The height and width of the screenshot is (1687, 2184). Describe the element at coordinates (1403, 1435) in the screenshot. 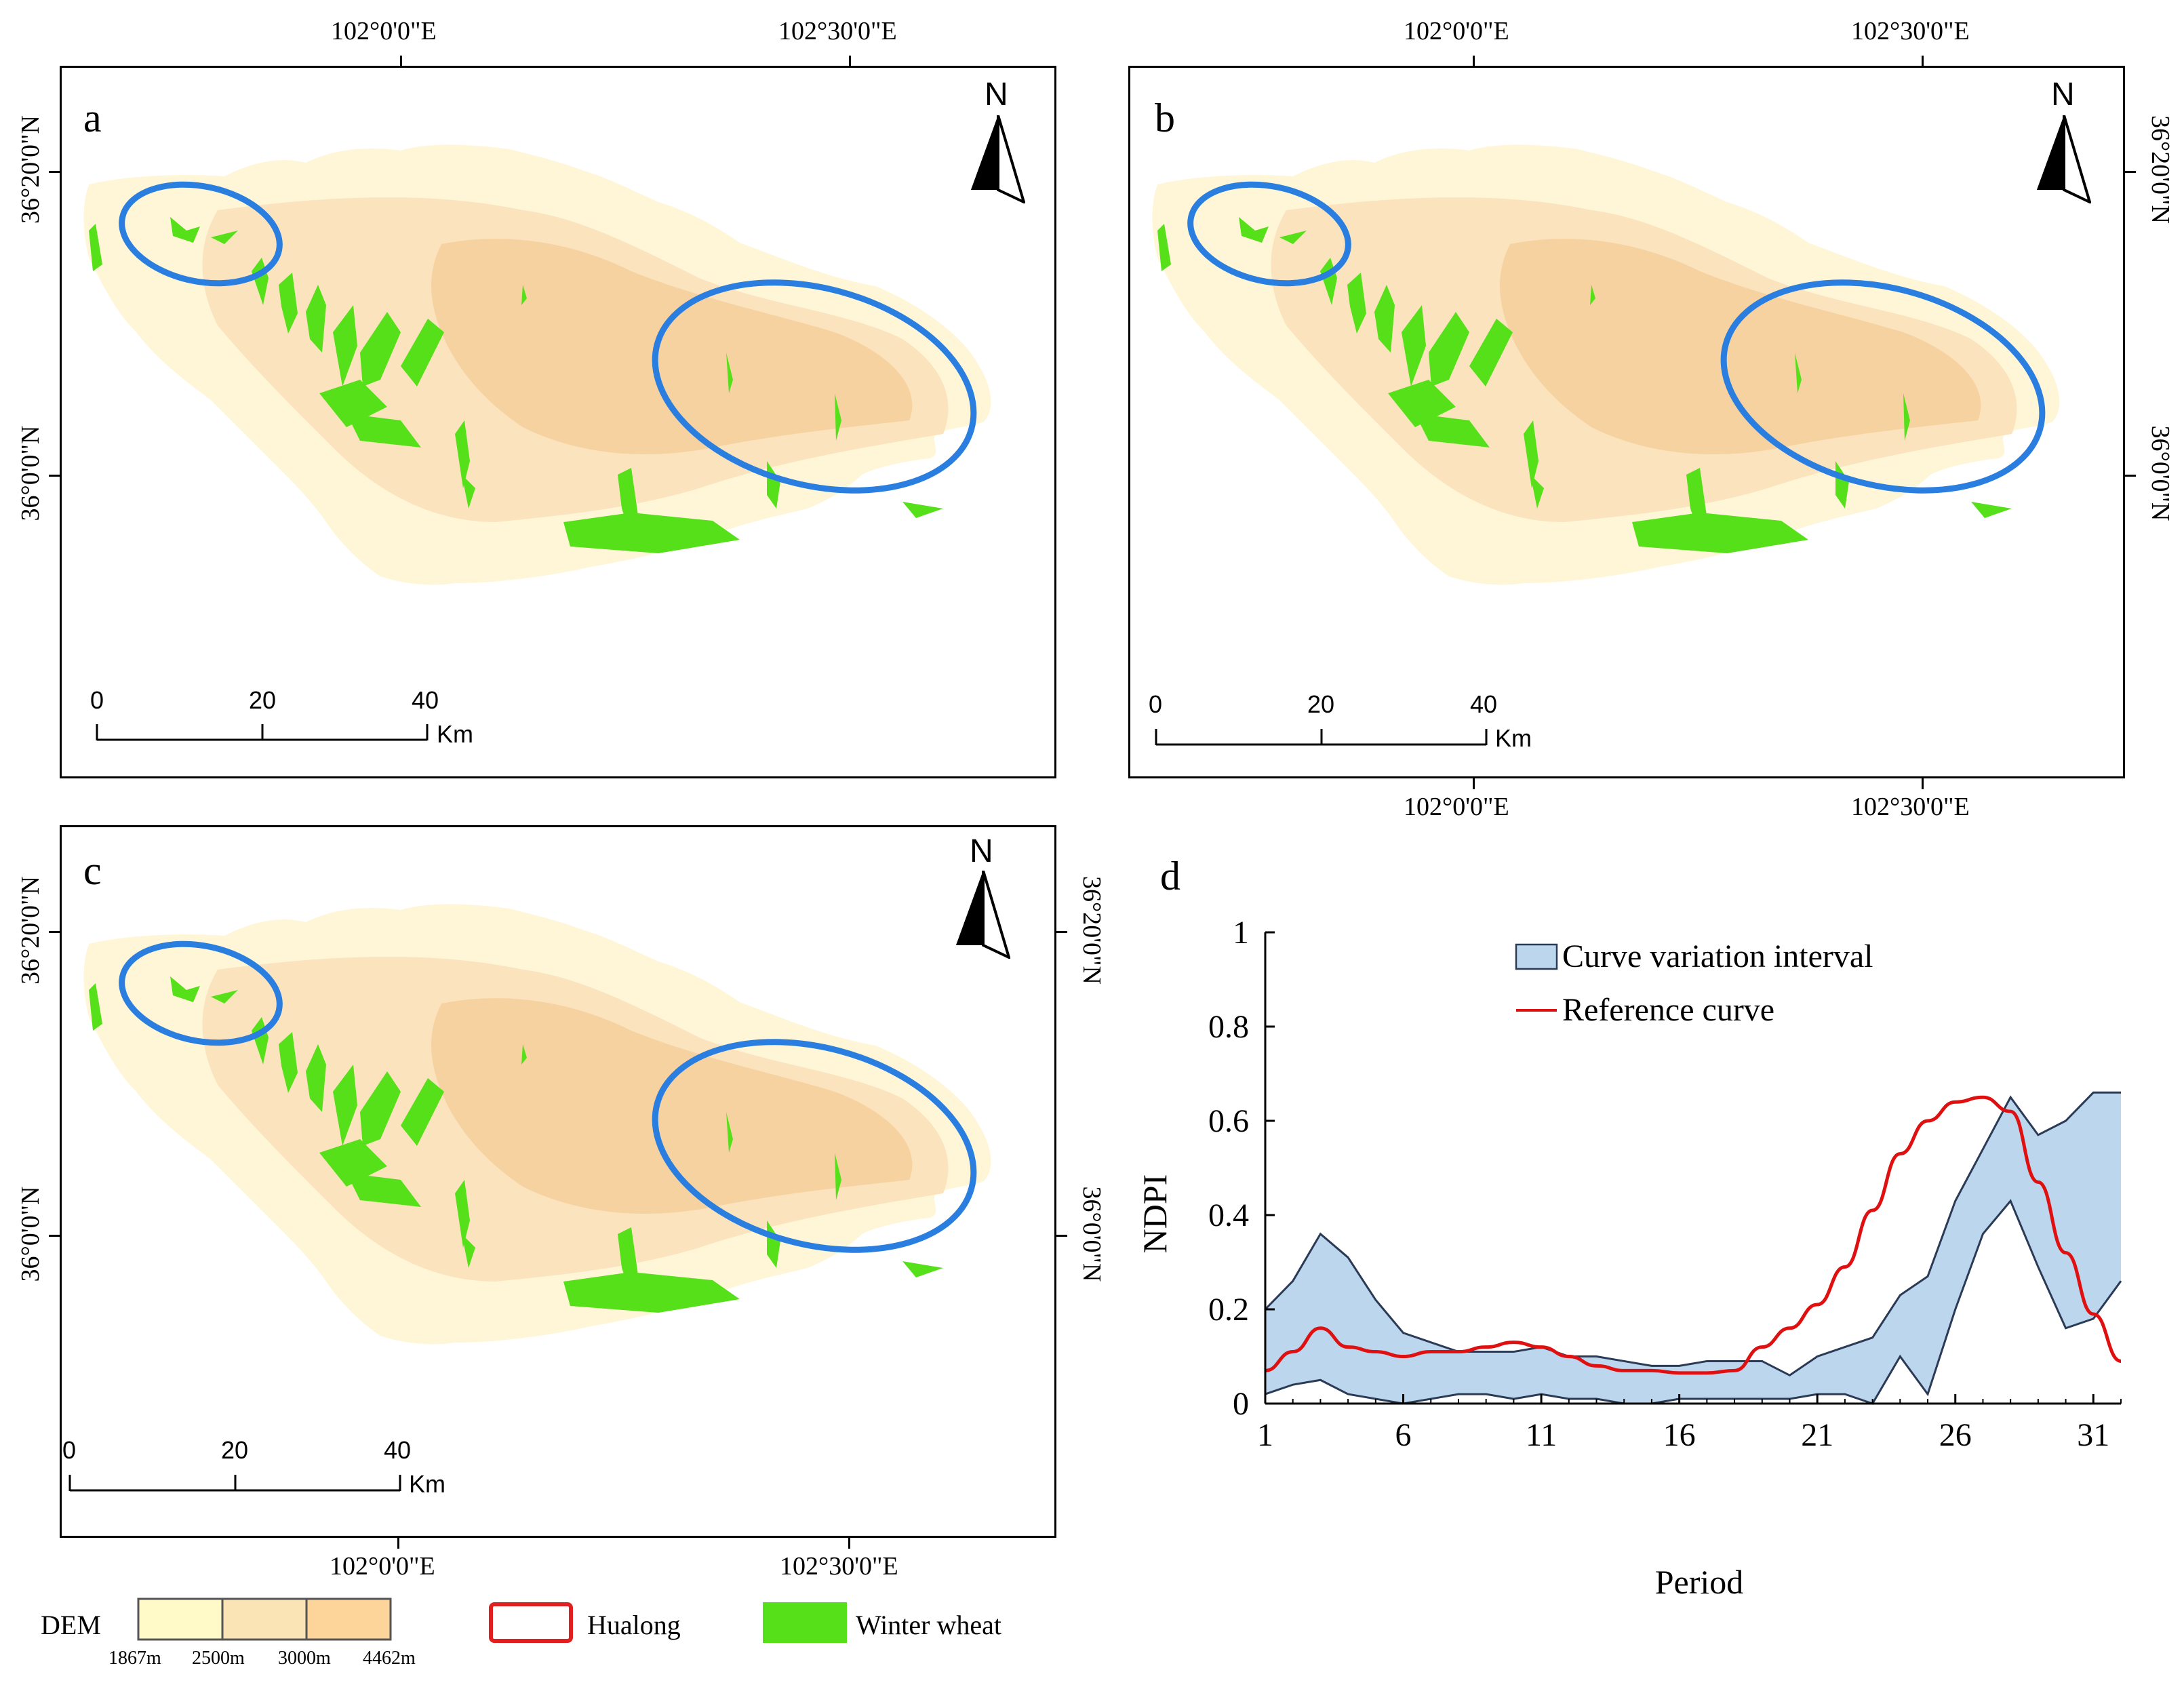

I see `x-tick-label: 6` at that location.